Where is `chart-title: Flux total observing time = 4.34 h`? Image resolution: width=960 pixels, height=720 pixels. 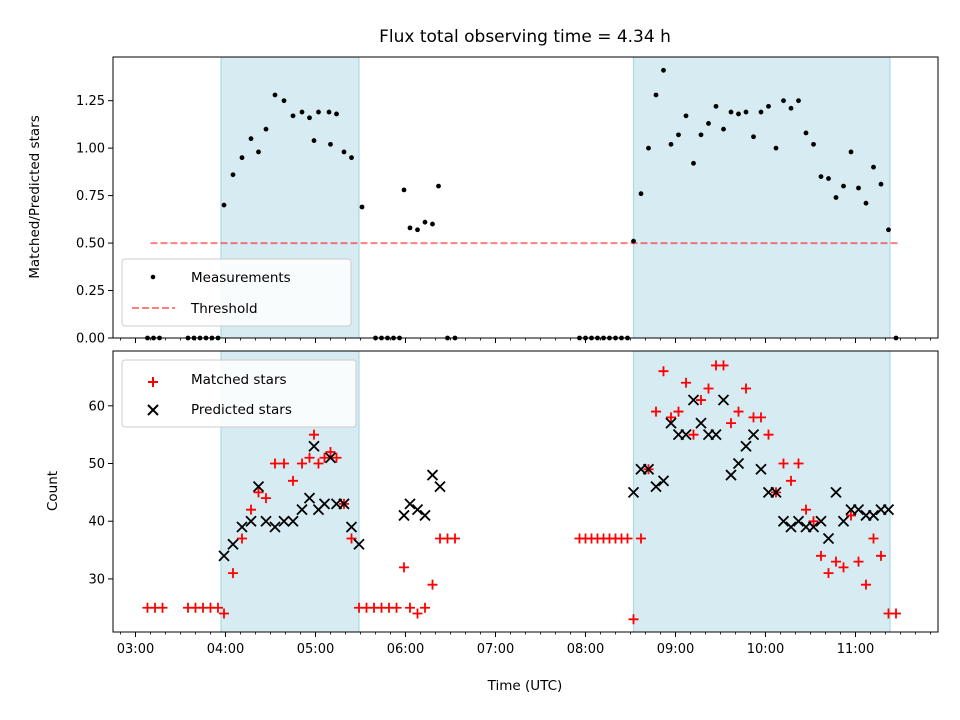
chart-title: Flux total observing time = 4.34 h is located at coordinates (525, 37).